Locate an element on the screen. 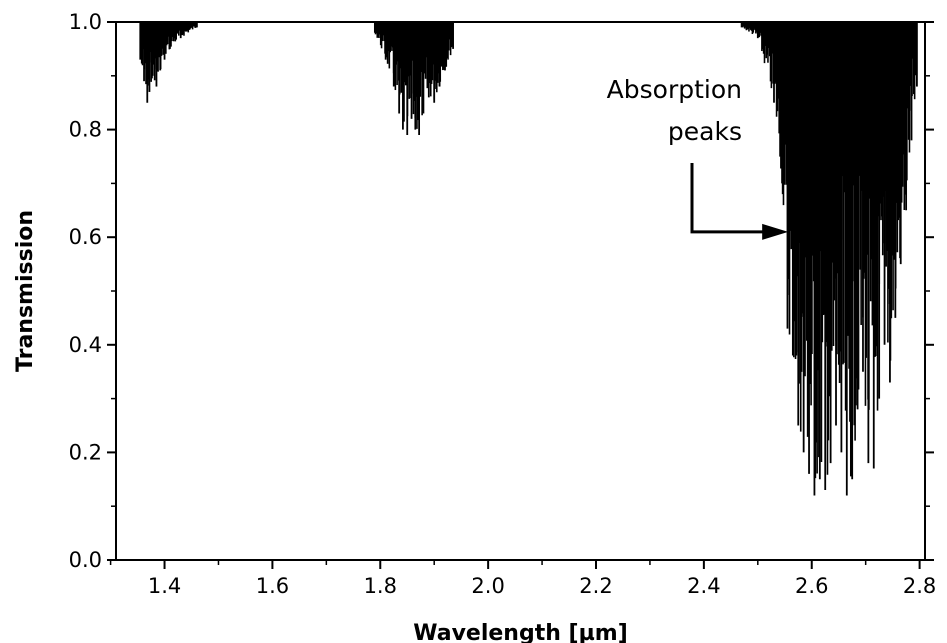  y-tick-label: 0.8 is located at coordinates (85, 130).